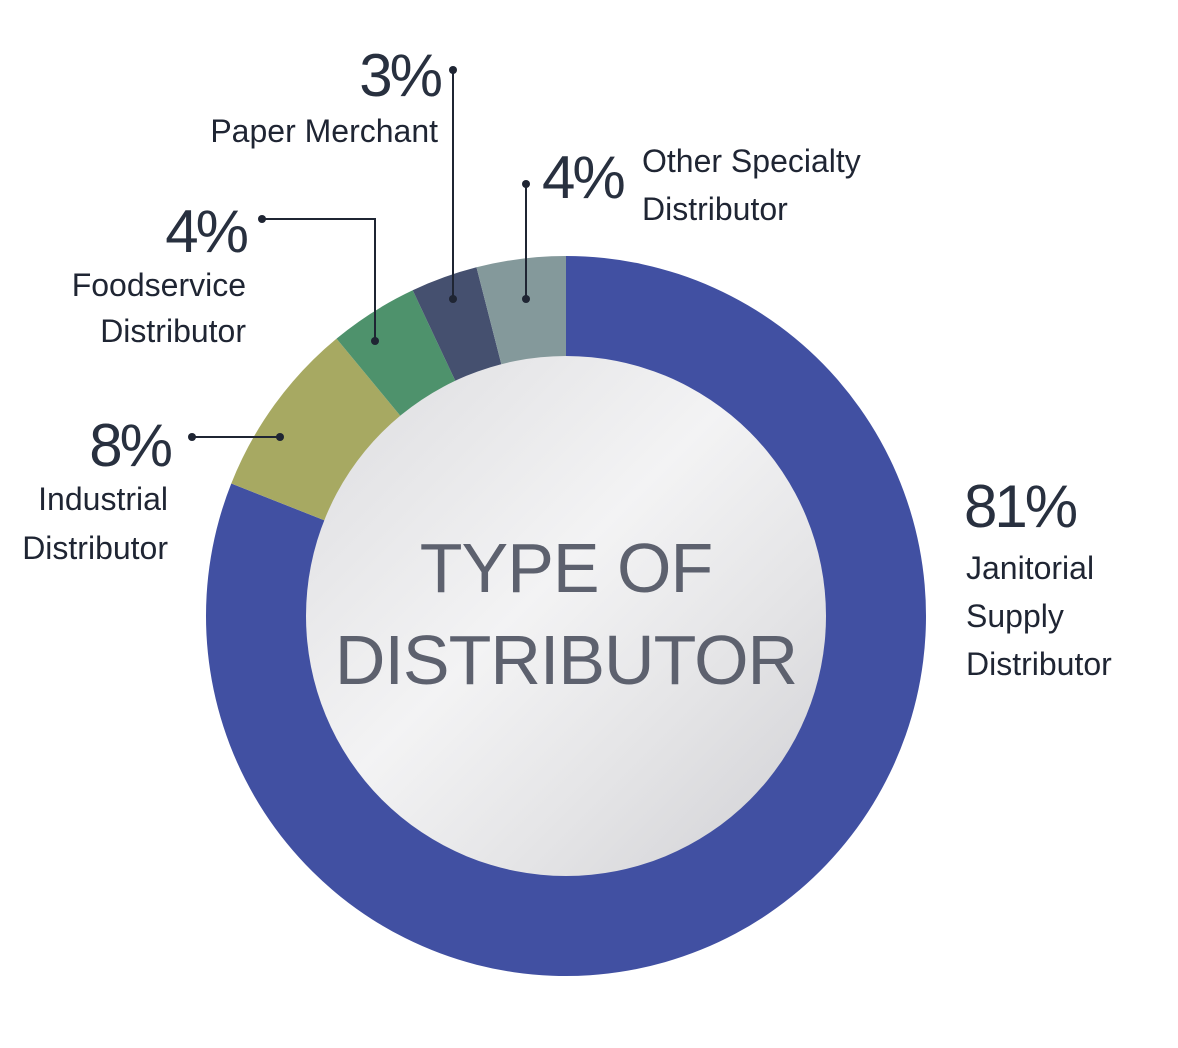  I want to click on leader-industrial-dot-start, so click(192, 437).